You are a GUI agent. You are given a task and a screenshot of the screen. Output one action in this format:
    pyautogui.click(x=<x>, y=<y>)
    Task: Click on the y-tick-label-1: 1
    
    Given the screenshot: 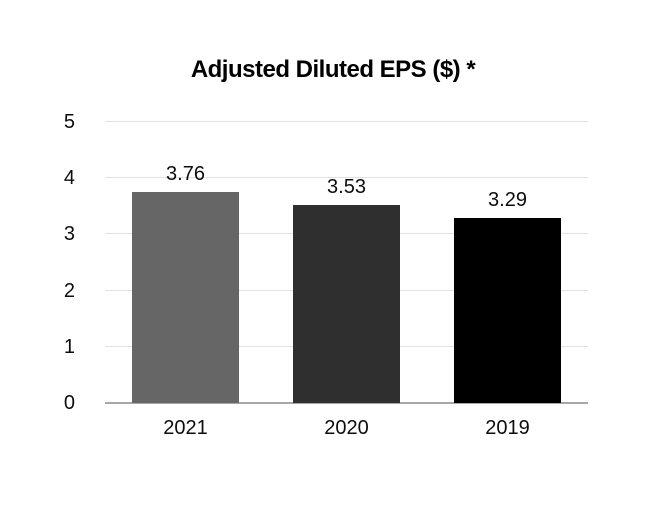 What is the action you would take?
    pyautogui.click(x=69, y=346)
    